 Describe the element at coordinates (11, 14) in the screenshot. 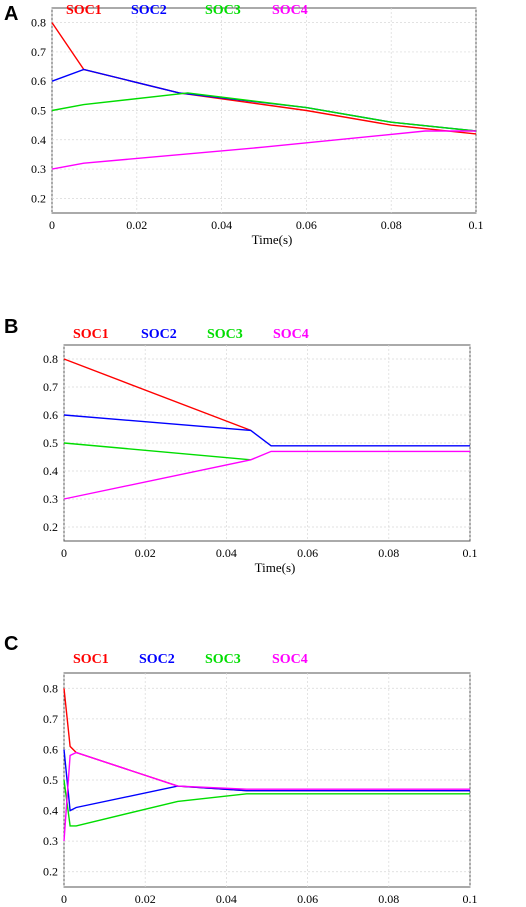

I see `panel-letter: A` at that location.